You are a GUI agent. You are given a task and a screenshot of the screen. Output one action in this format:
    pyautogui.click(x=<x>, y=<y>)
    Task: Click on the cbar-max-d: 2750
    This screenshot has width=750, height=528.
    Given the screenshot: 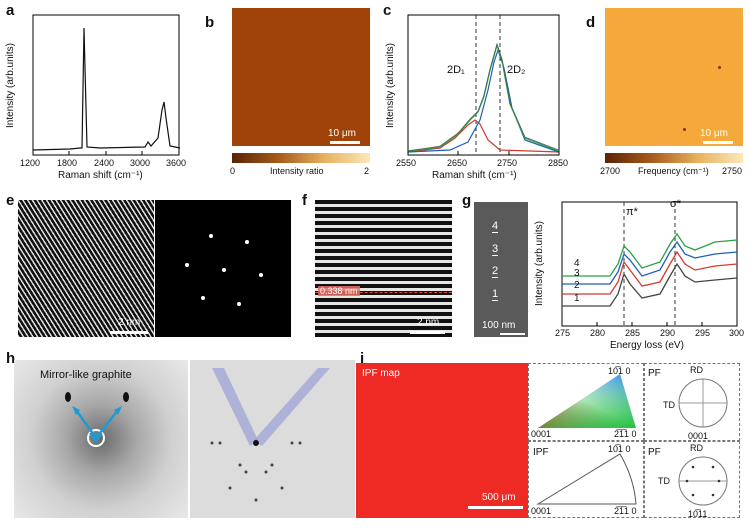 What is the action you would take?
    pyautogui.click(x=732, y=171)
    